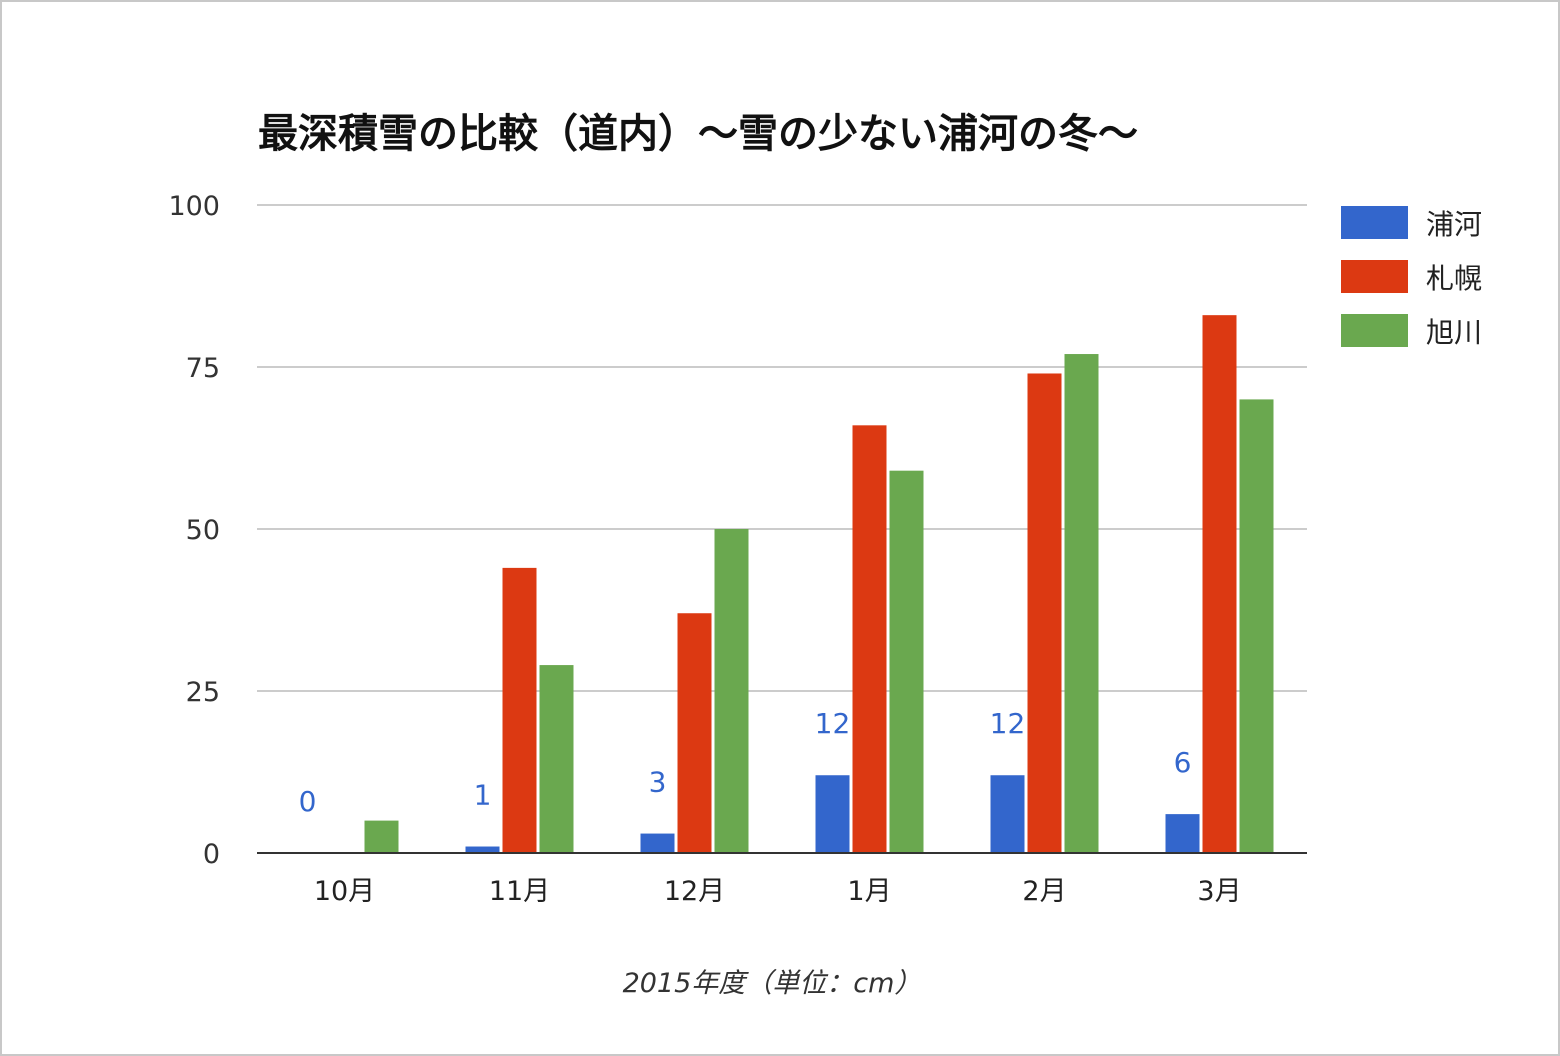 Image resolution: width=1560 pixels, height=1056 pixels. I want to click on x-axis-title: 2015年度（単位：cm）, so click(772, 983).